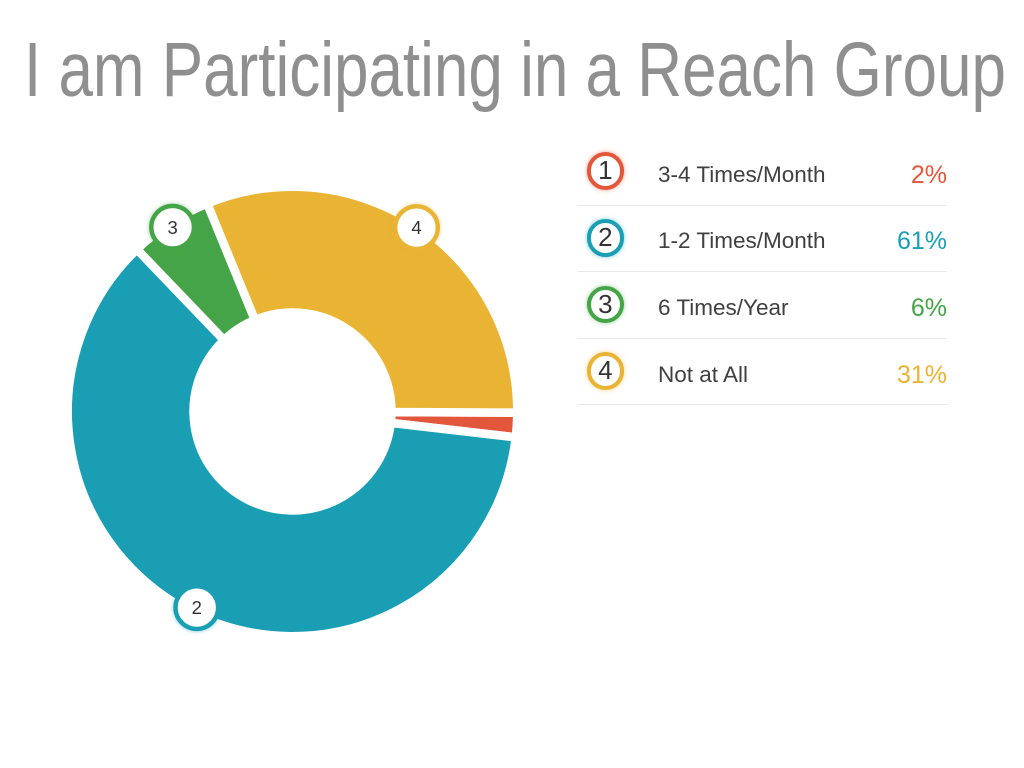 The height and width of the screenshot is (768, 1024). What do you see at coordinates (172, 227) in the screenshot?
I see `svg-text: 3` at bounding box center [172, 227].